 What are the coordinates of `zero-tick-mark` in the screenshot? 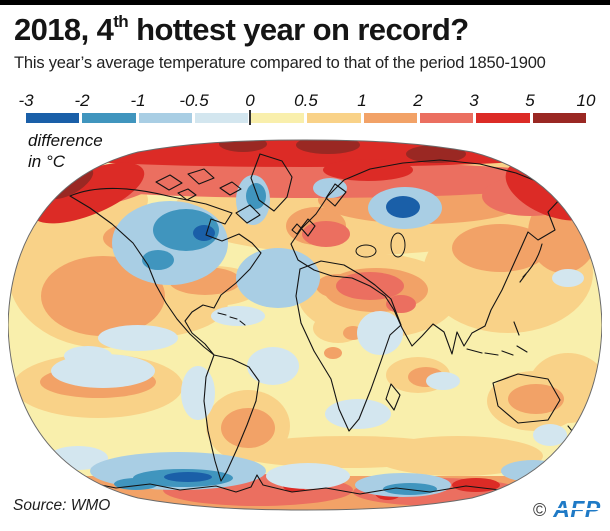 It's located at (250, 117).